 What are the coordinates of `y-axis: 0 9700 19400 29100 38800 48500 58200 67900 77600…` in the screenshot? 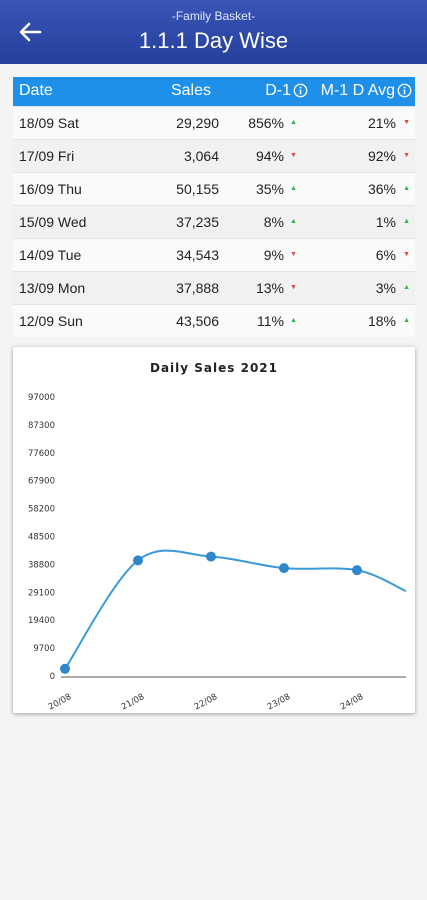 It's located at (41, 537).